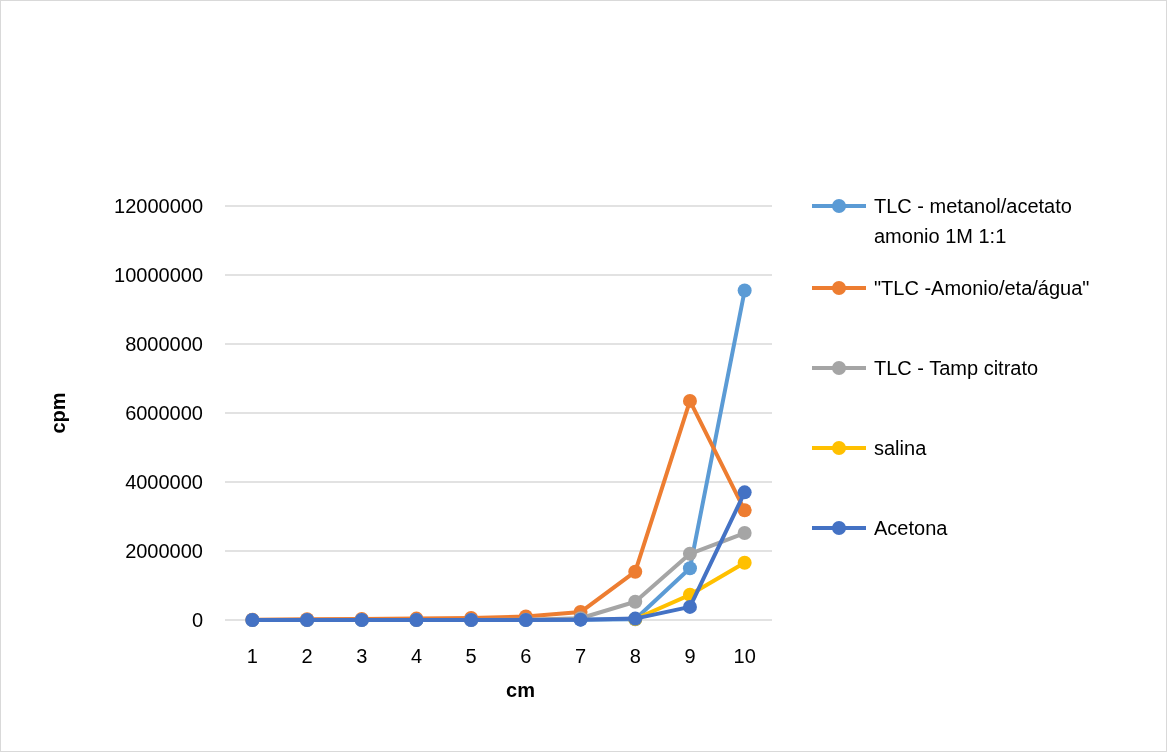  Describe the element at coordinates (973, 221) in the screenshot. I see `legend-label: TLC - metanol/acetato amonio 1M 1:1` at that location.